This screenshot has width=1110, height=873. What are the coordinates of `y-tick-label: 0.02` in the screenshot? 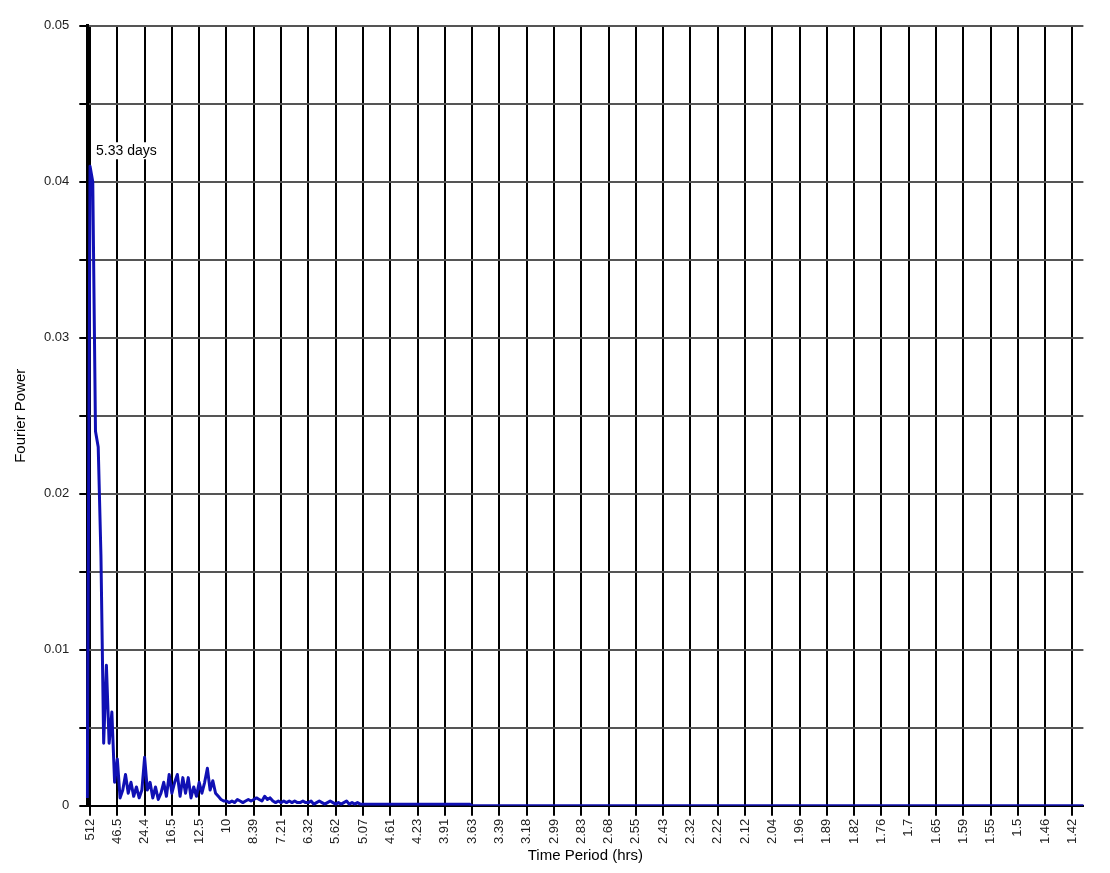 It's located at (56, 493).